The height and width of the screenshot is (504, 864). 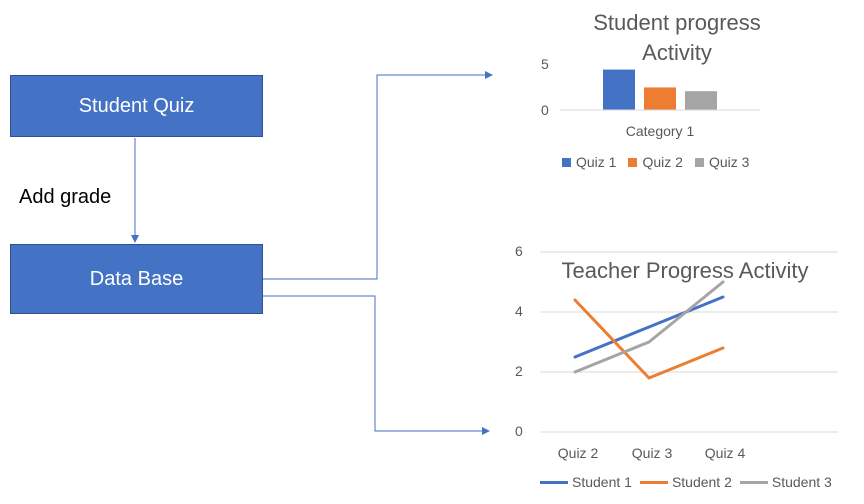 I want to click on database-label: Data Base, so click(x=136, y=278).